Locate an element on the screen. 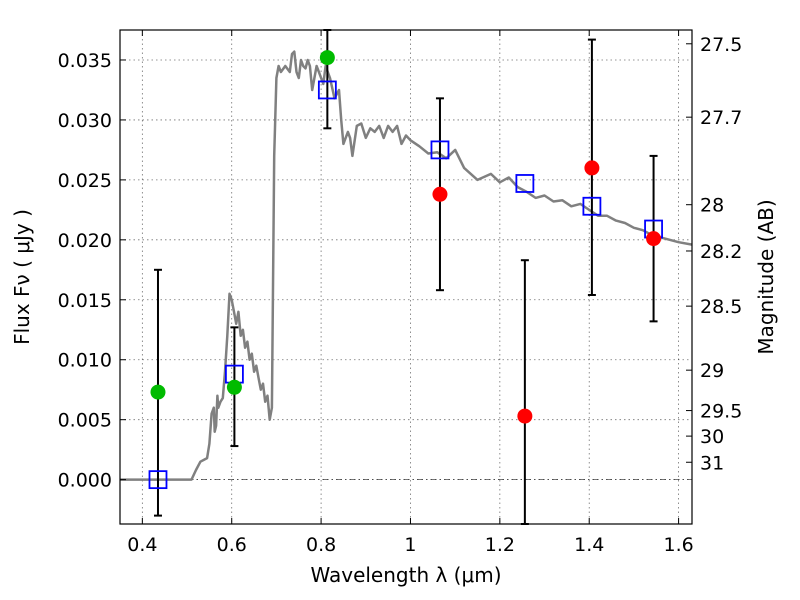  right-tick-label: 28 is located at coordinates (712, 206).